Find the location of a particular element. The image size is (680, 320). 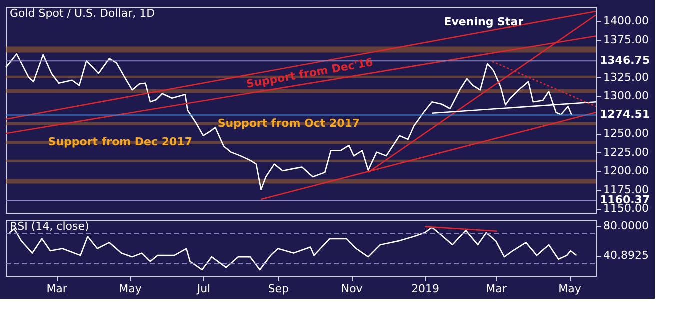

annotation: Support from Dec 2017 is located at coordinates (120, 142).